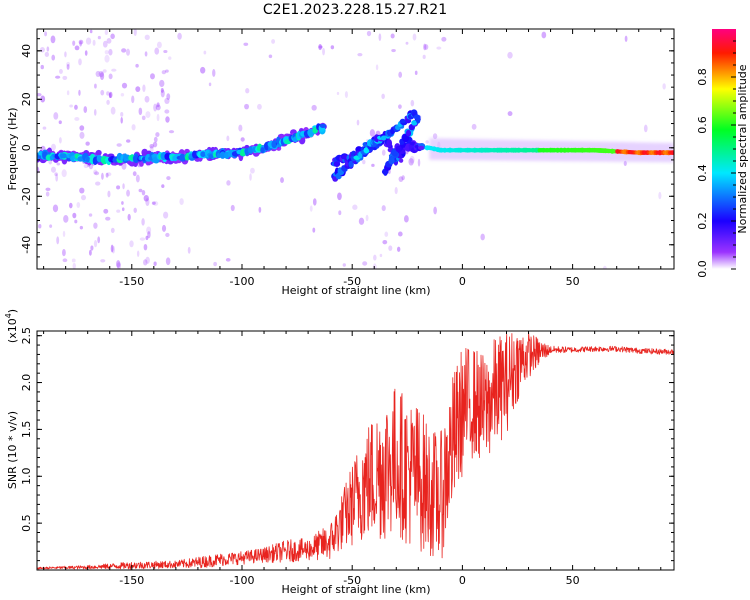 Image resolution: width=750 pixels, height=600 pixels. What do you see at coordinates (242, 281) in the screenshot?
I see `x-tick-label: -100` at bounding box center [242, 281].